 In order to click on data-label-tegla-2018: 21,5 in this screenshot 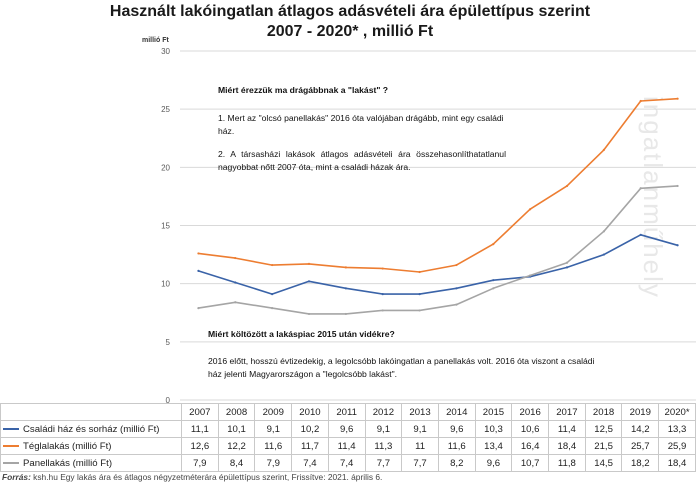, I will do `click(603, 446)`.